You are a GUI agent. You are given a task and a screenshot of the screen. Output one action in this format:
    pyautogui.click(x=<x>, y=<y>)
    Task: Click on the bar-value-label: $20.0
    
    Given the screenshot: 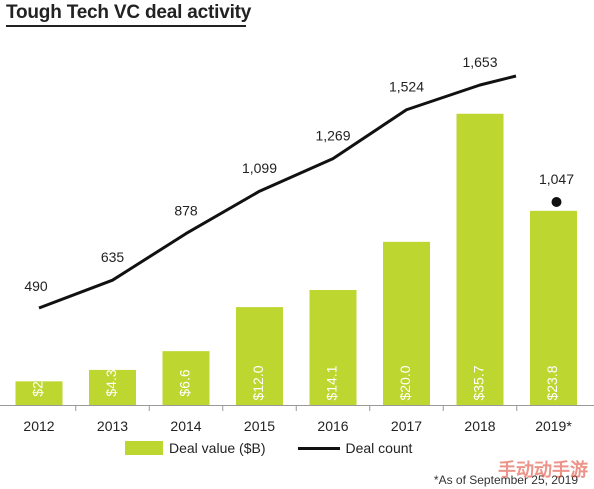 What is the action you would take?
    pyautogui.click(x=405, y=382)
    